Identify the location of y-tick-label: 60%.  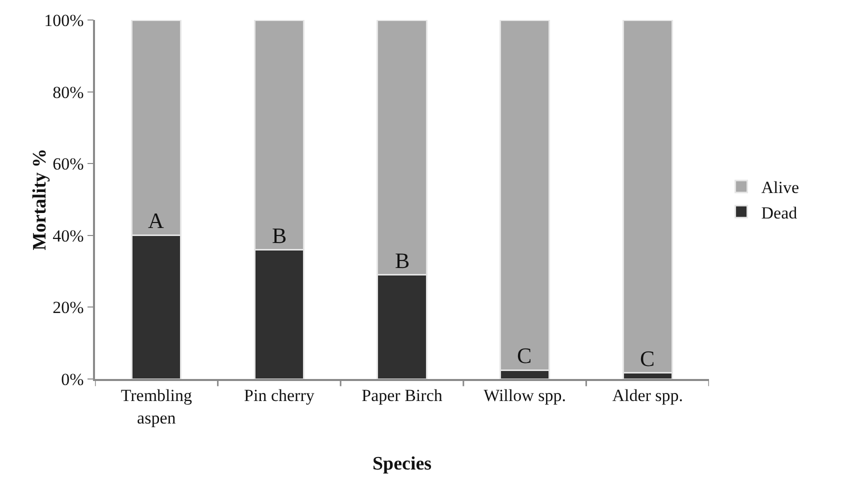
(68, 164).